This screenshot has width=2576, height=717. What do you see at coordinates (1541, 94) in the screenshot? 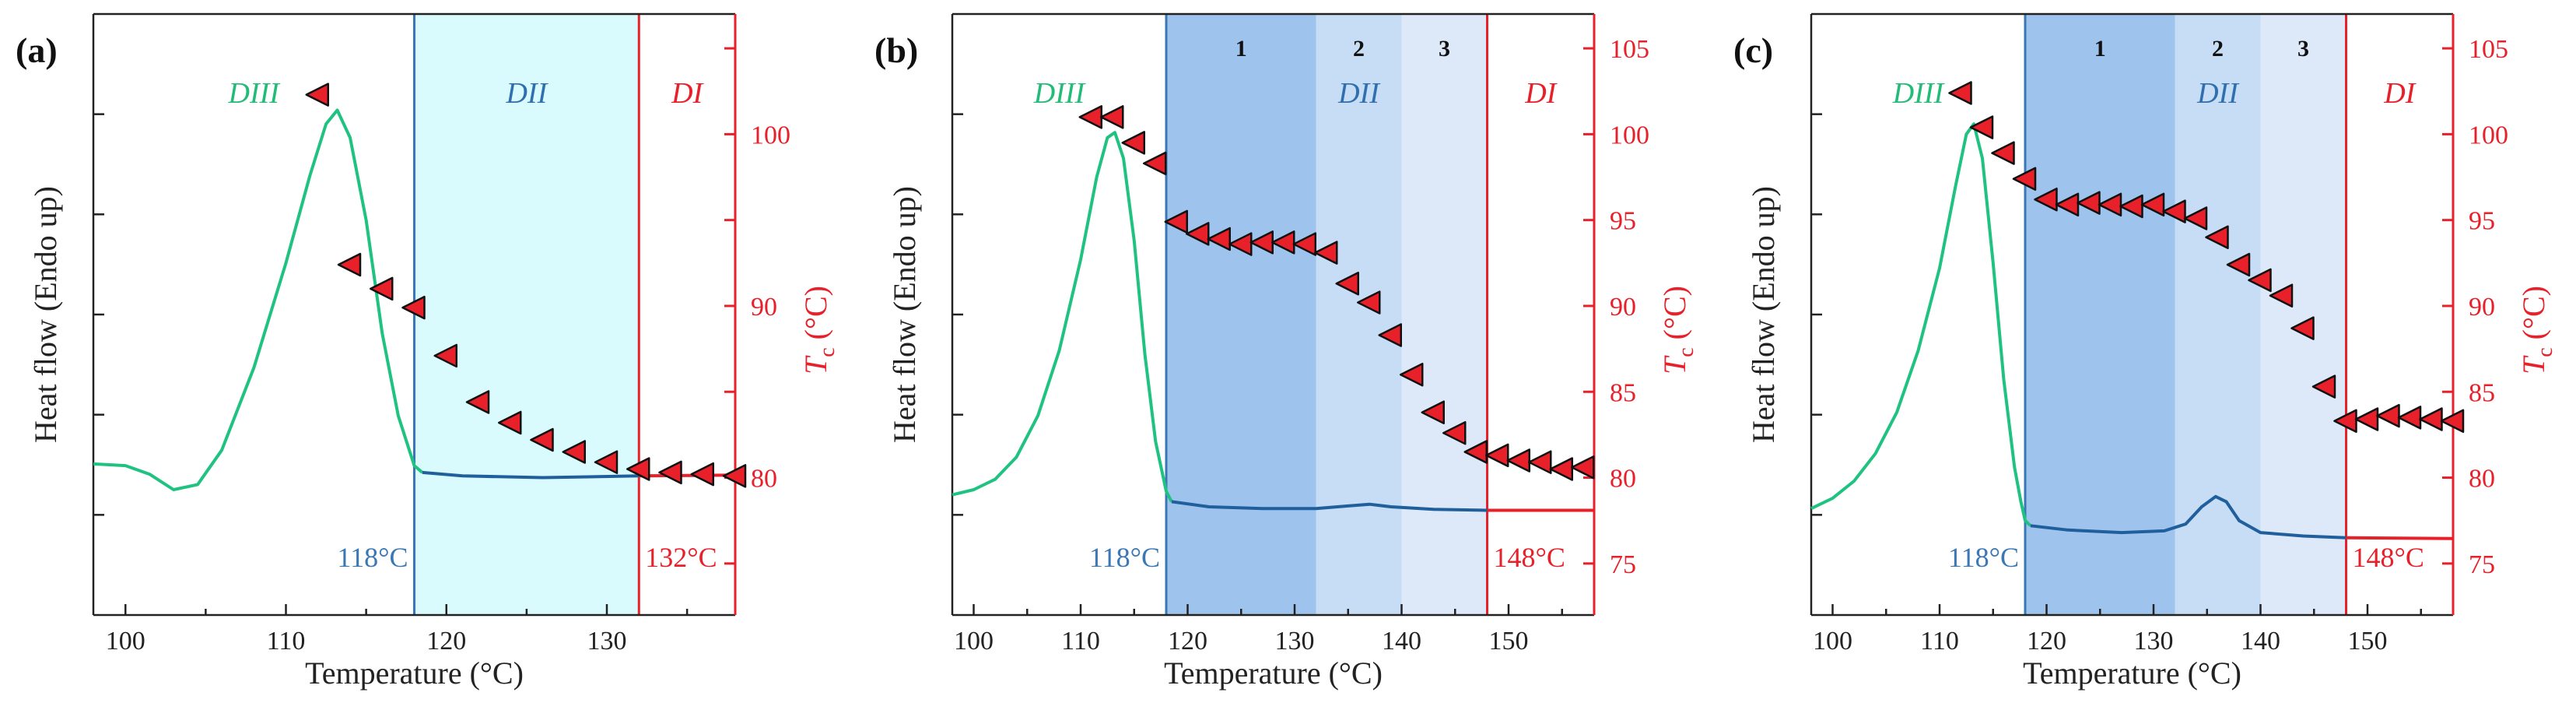
I see `region-label-di: DI` at bounding box center [1541, 94].